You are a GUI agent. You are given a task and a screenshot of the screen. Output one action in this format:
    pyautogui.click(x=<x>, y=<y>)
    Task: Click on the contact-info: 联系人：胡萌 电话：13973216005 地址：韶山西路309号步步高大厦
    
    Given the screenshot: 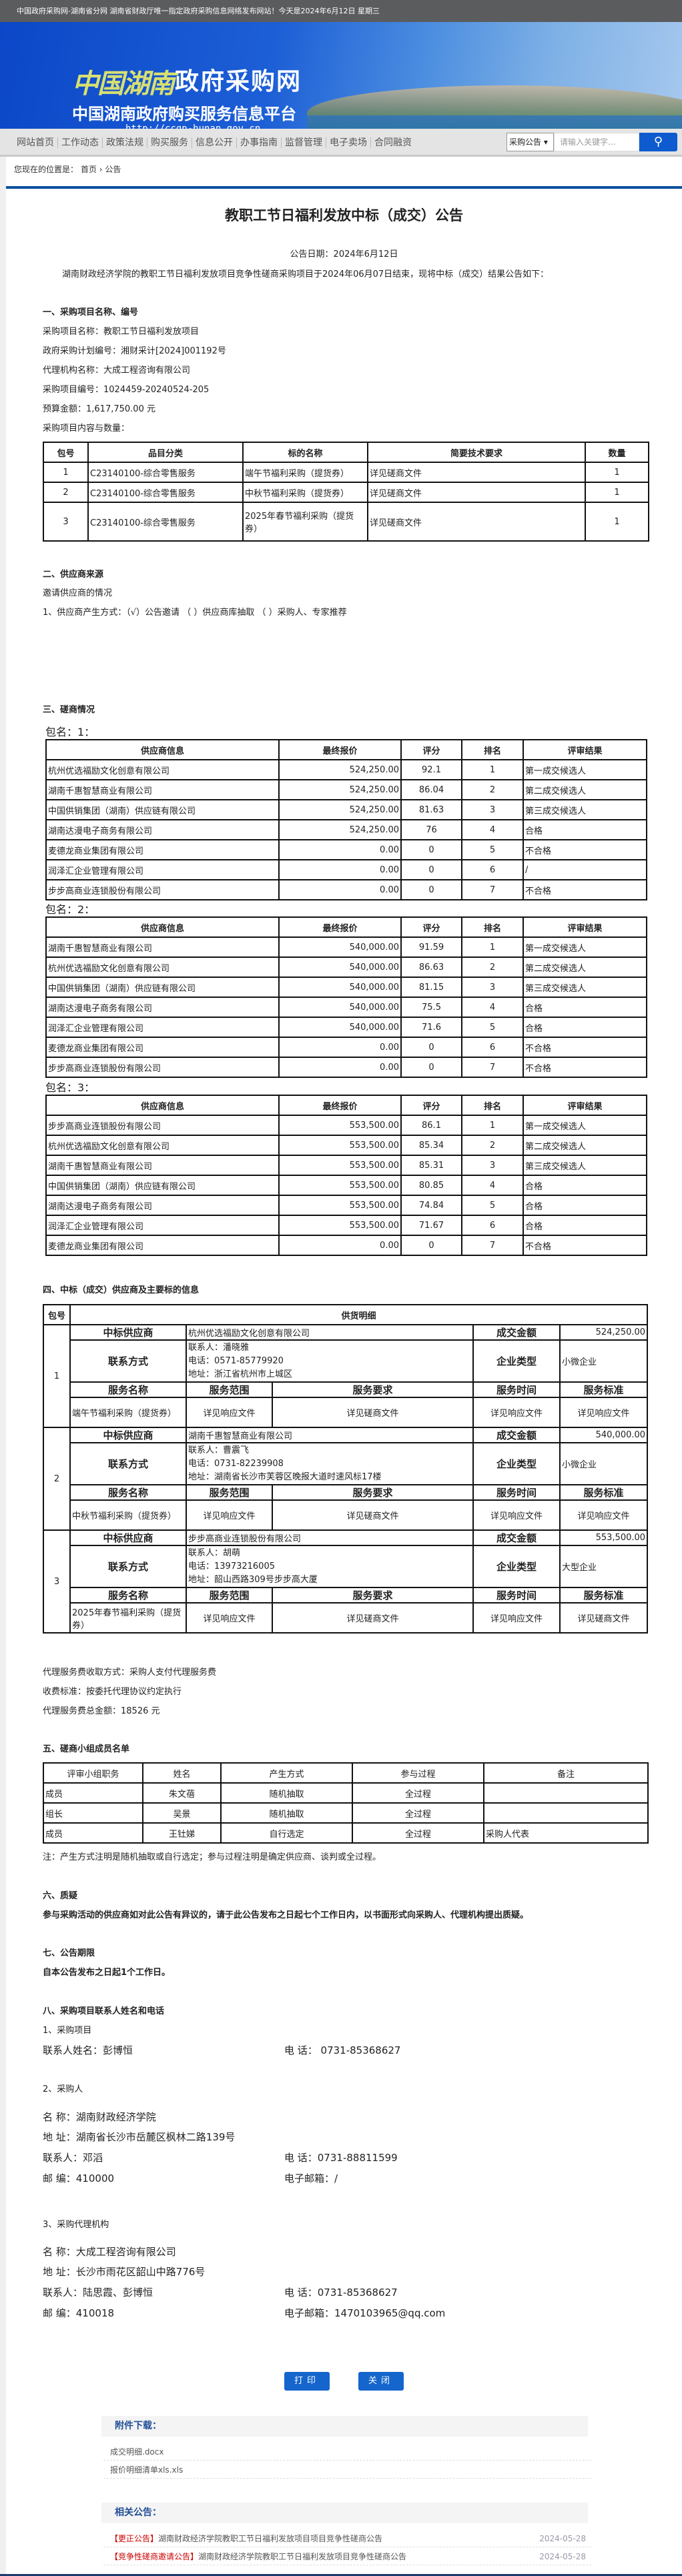 What is the action you would take?
    pyautogui.click(x=330, y=1567)
    